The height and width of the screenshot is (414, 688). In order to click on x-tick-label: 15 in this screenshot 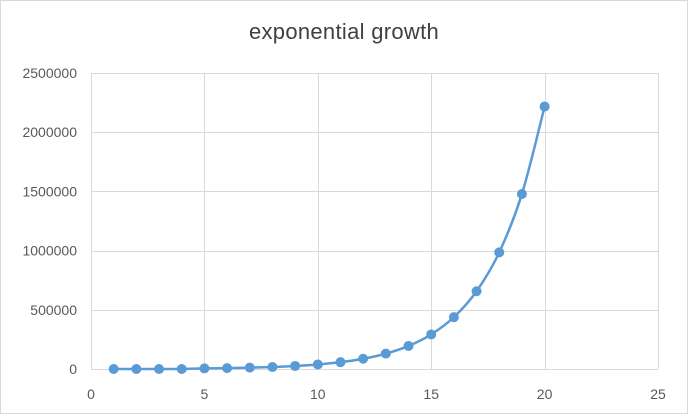, I will do `click(431, 394)`.